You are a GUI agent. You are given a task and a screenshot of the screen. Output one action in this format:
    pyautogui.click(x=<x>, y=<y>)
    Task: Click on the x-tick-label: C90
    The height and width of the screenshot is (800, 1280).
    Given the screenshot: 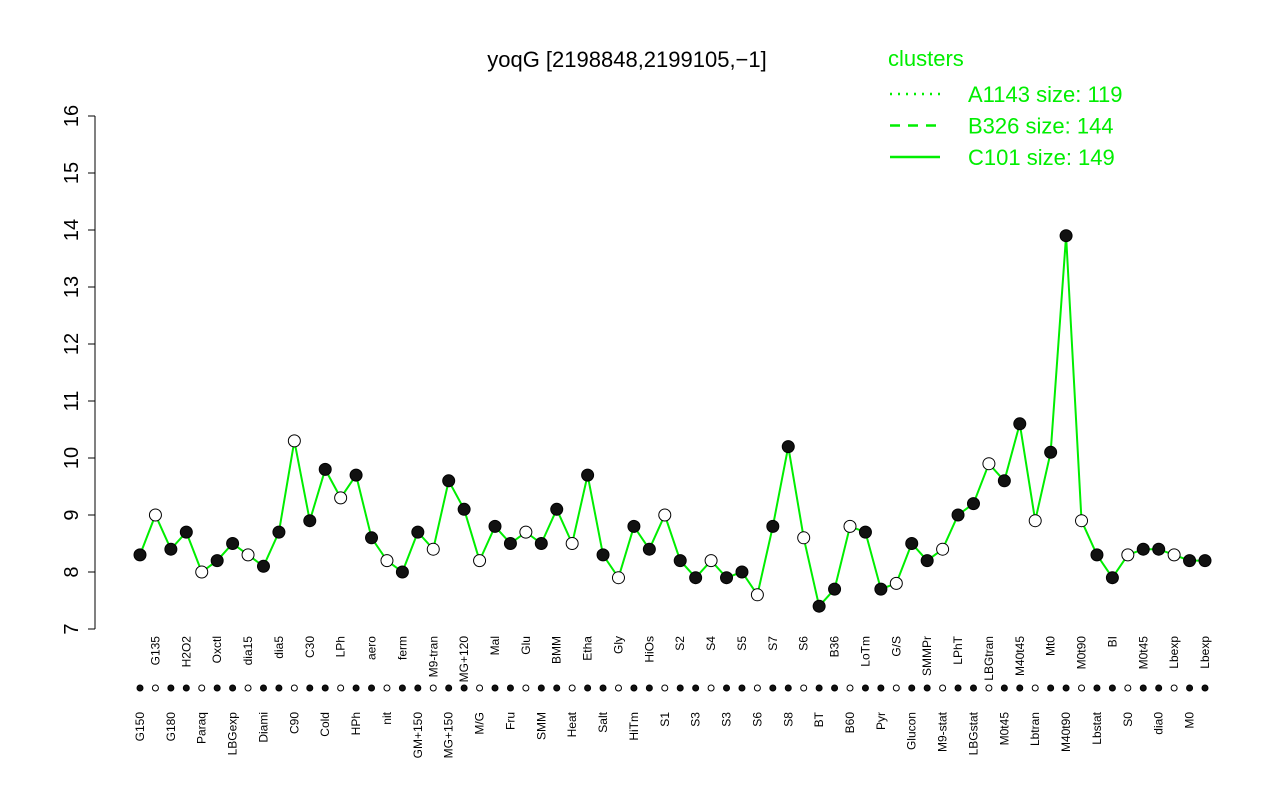 What is the action you would take?
    pyautogui.click(x=294, y=723)
    